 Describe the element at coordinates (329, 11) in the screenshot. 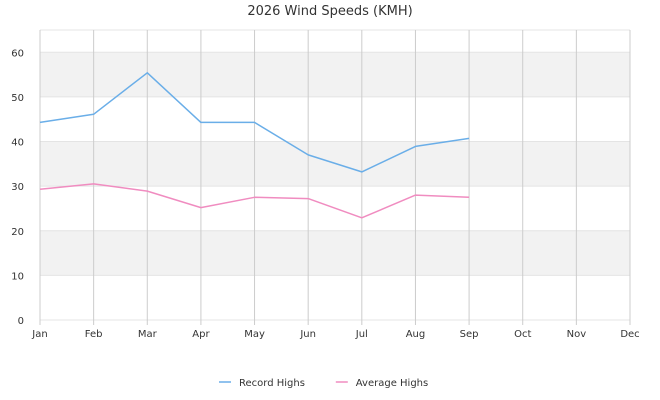

I see `chart-title: 2026 Wind Speeds (KMH)` at that location.